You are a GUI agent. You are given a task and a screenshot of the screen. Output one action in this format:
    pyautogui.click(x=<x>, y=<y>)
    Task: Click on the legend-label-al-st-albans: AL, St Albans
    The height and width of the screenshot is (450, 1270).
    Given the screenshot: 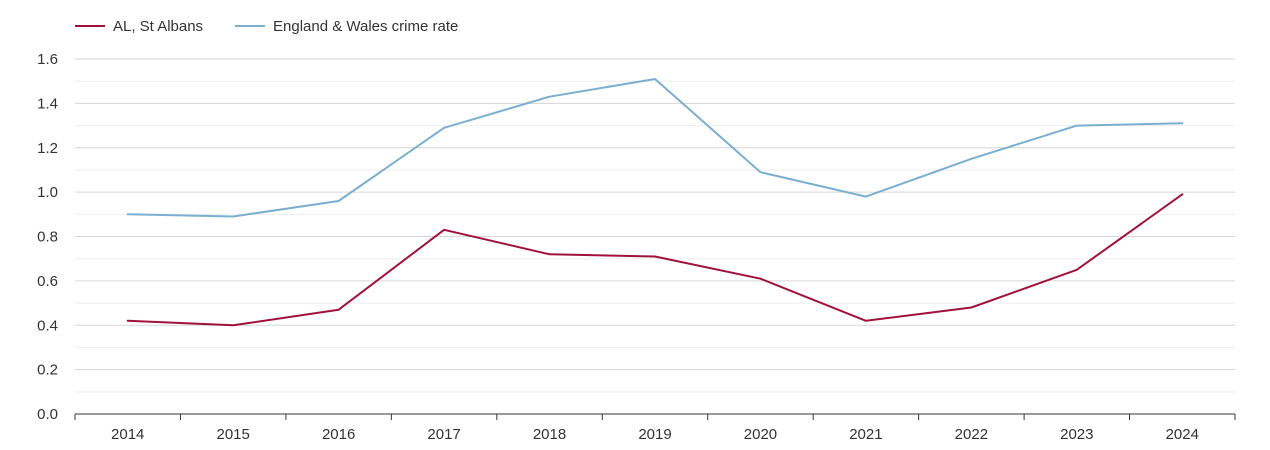 What is the action you would take?
    pyautogui.click(x=158, y=26)
    